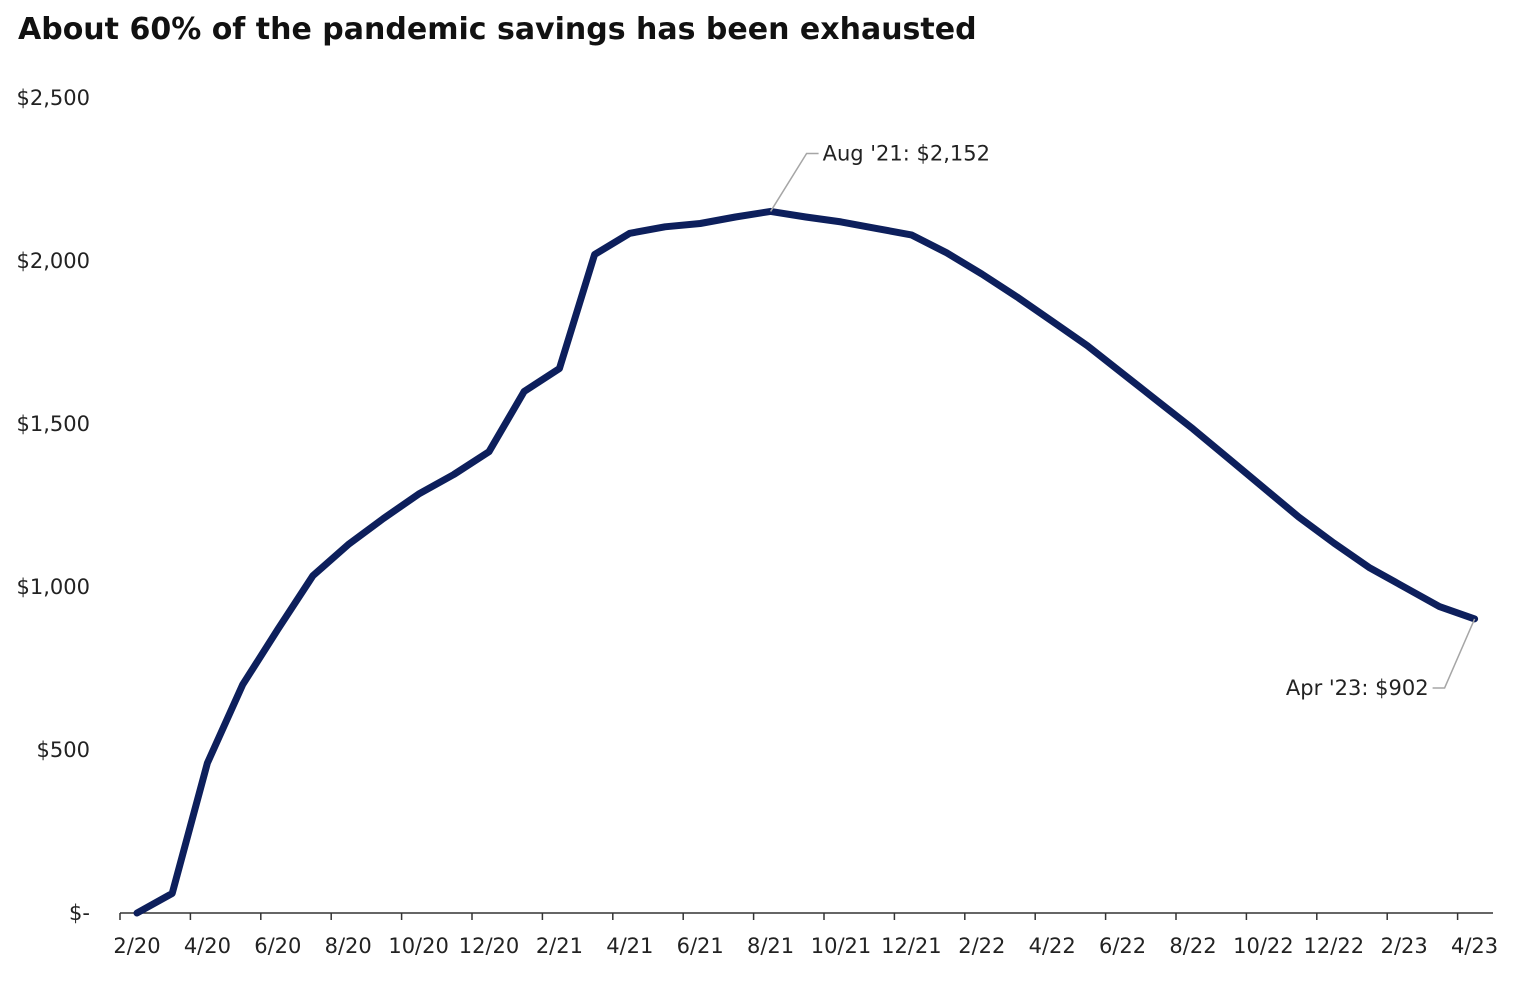 The image size is (1520, 1003). What do you see at coordinates (348, 946) in the screenshot?
I see `x-tick-label: 8/20` at bounding box center [348, 946].